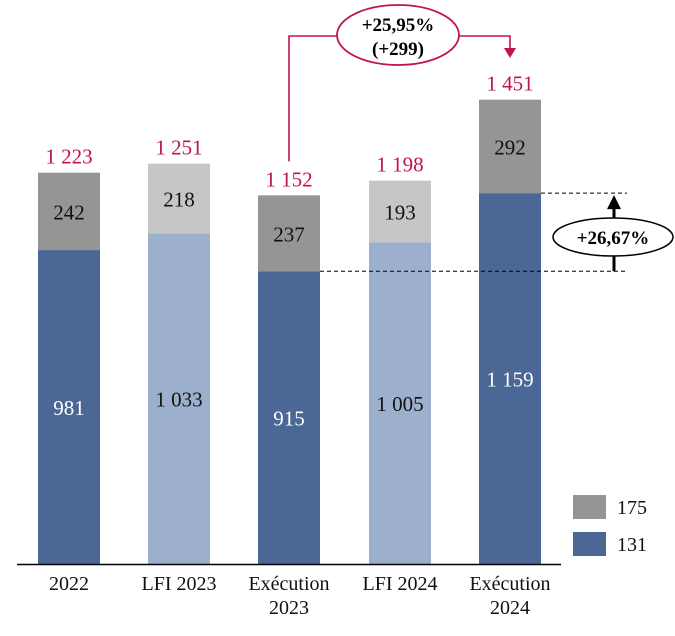  What do you see at coordinates (398, 49) in the screenshot?
I see `total-change-absolute: (+299)` at bounding box center [398, 49].